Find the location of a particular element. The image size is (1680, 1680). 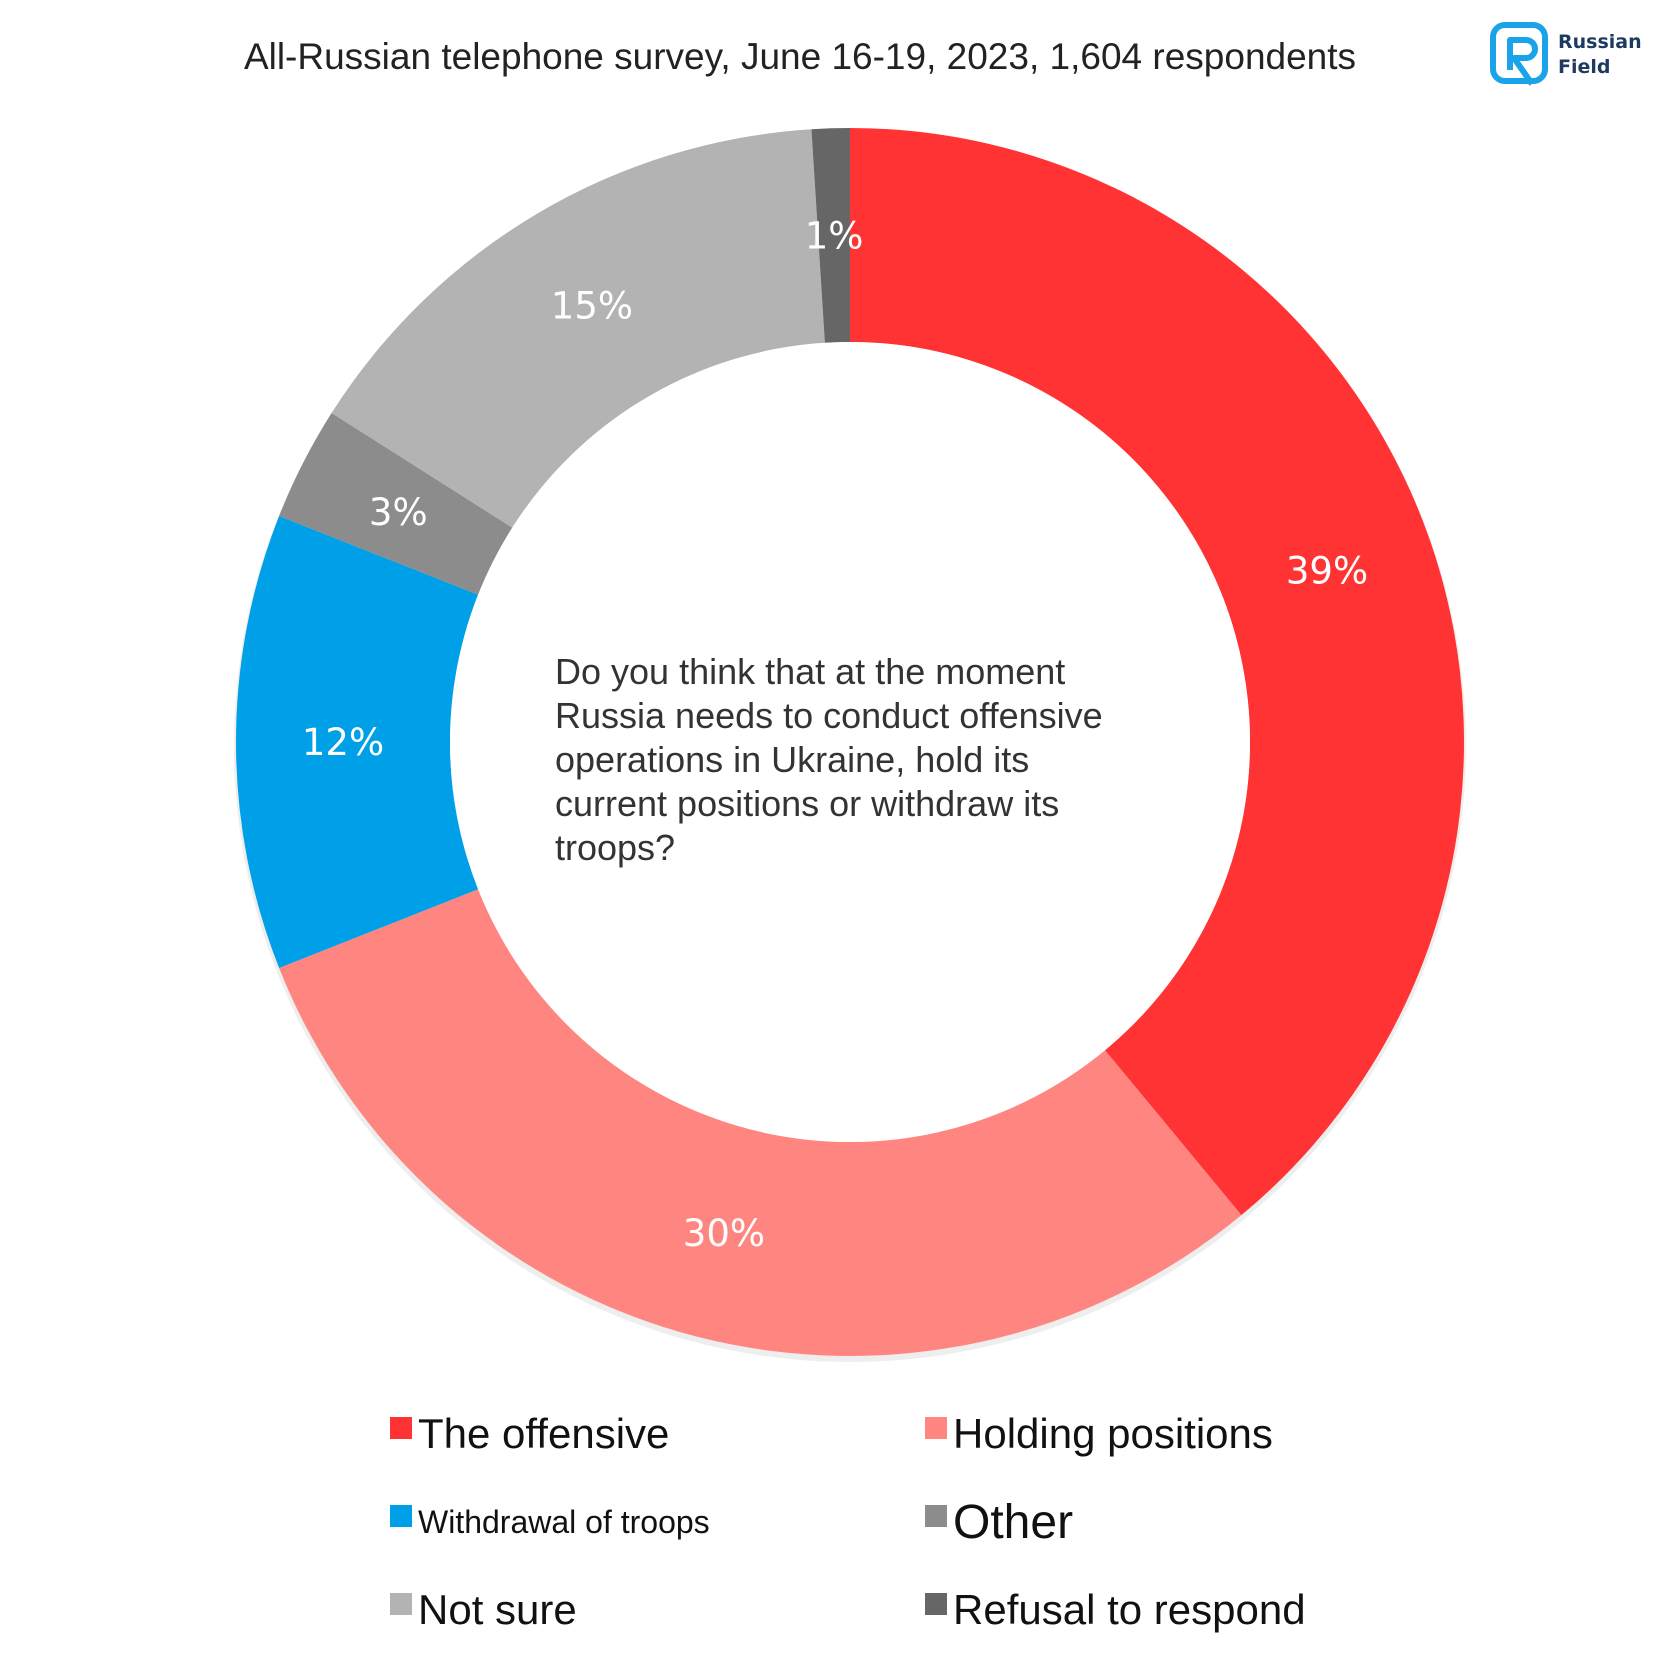

donut-slice-withdrawal-of-troops is located at coordinates (357, 742).